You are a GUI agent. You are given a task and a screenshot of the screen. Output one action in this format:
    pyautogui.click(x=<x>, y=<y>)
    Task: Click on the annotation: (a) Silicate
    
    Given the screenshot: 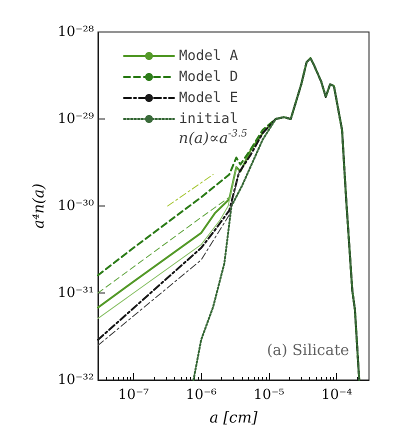 What is the action you would take?
    pyautogui.click(x=308, y=350)
    